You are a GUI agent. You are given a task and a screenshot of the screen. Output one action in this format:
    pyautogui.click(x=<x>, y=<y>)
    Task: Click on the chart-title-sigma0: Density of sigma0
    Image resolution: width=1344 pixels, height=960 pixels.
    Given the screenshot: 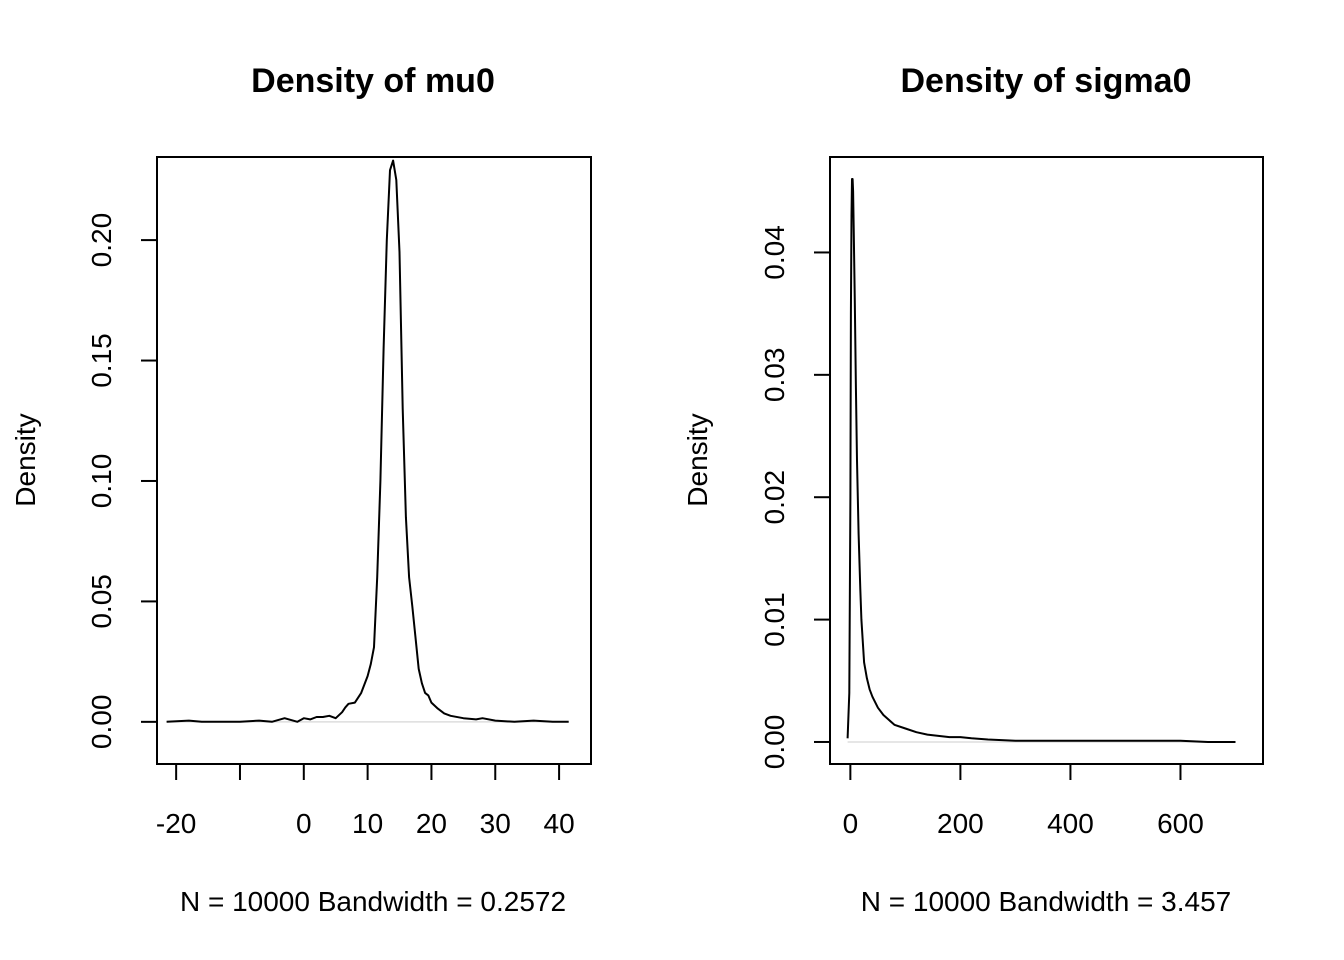 What is the action you would take?
    pyautogui.click(x=1046, y=81)
    